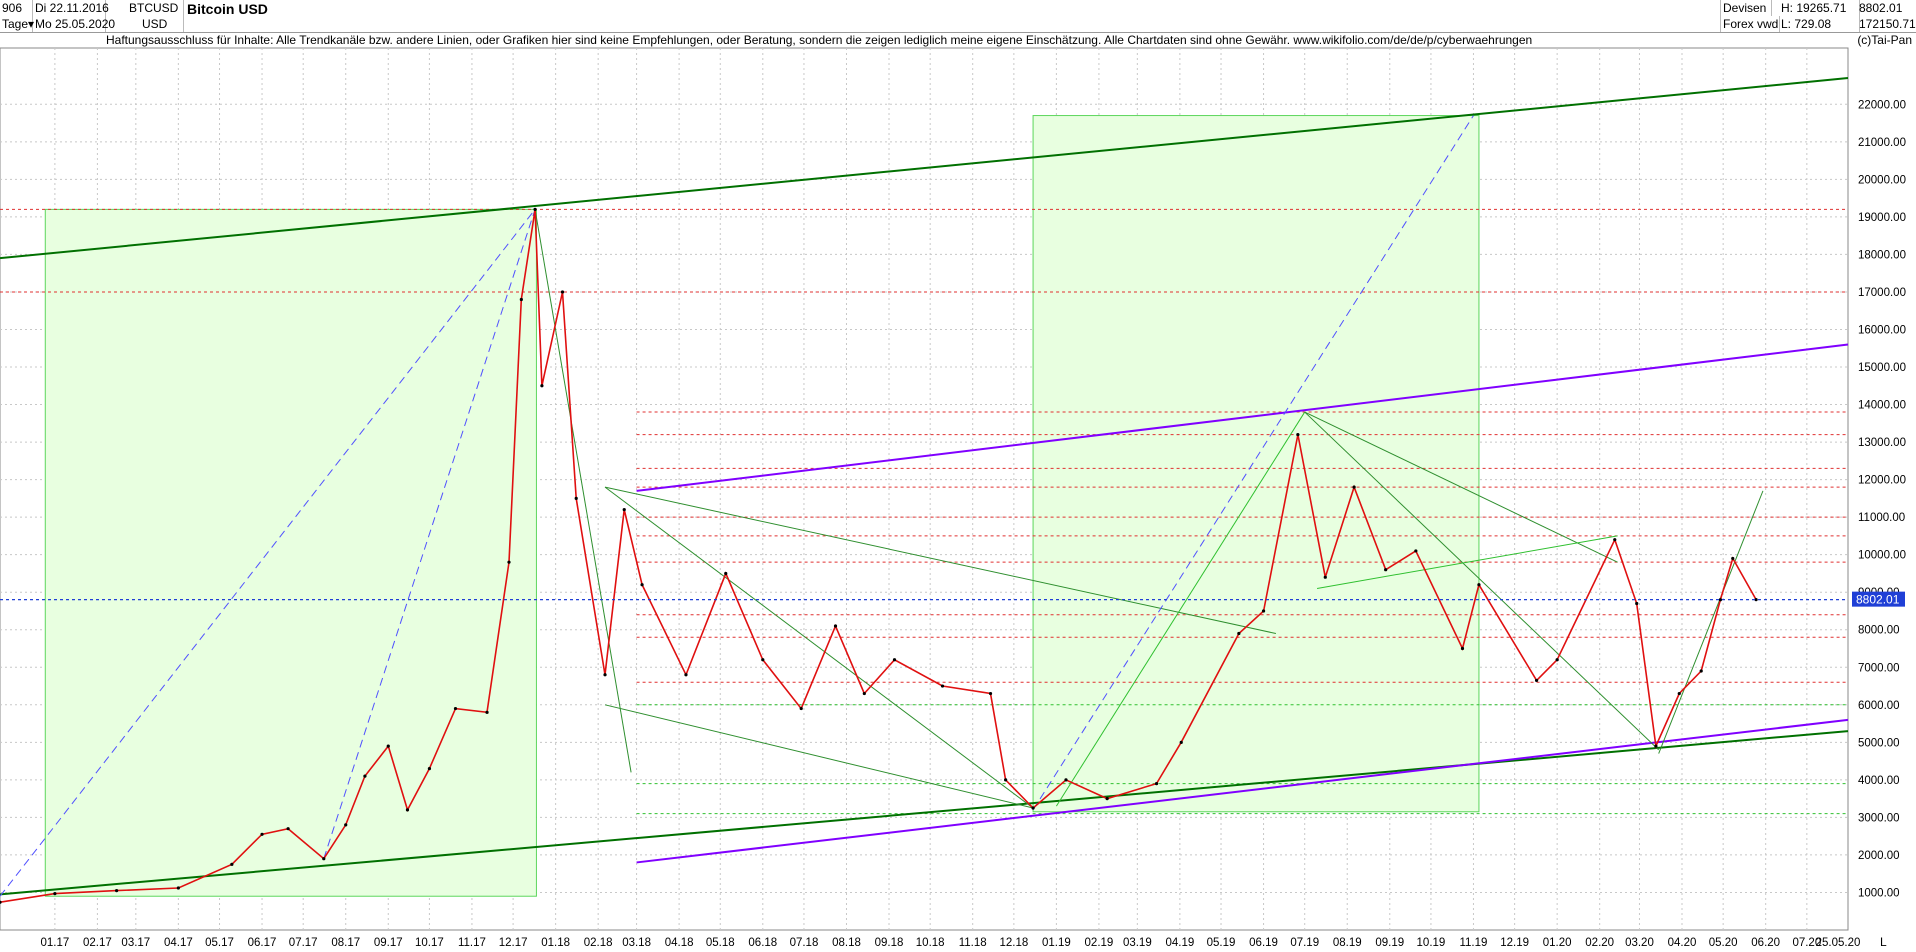 Image resolution: width=1916 pixels, height=952 pixels. I want to click on y-tick-label: 12000.00, so click(1882, 481).